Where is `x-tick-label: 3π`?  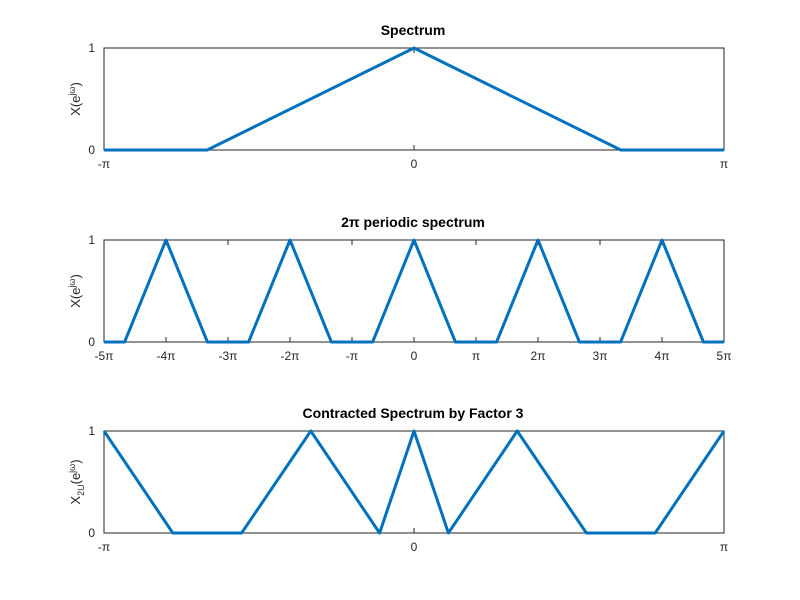
x-tick-label: 3π is located at coordinates (600, 356).